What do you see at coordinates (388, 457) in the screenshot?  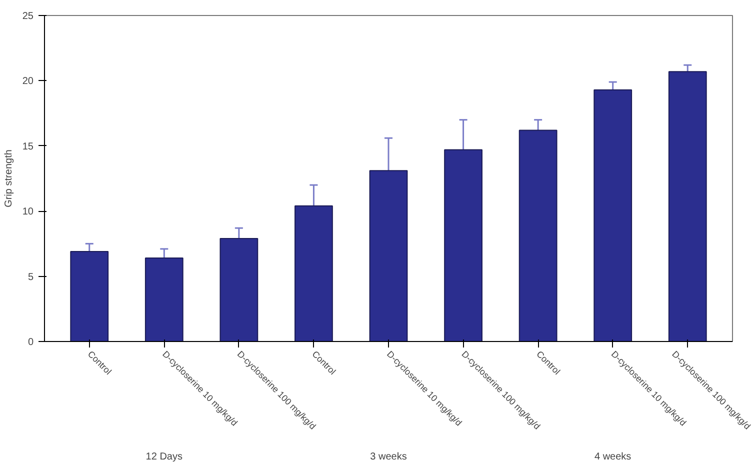 I see `text: 3 weeks` at bounding box center [388, 457].